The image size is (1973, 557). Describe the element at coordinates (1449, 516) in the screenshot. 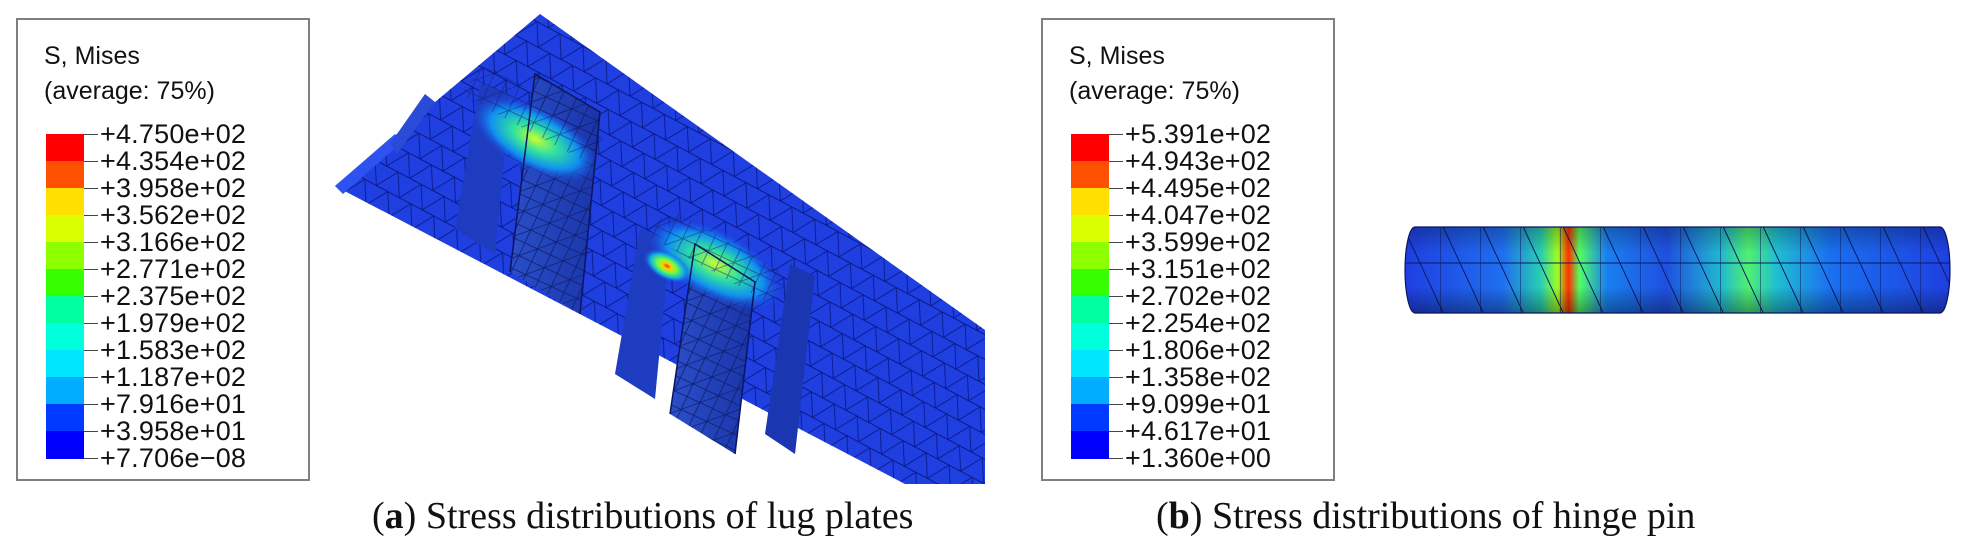

I see `caption-b-text: Stress distributions of hinge pin` at that location.